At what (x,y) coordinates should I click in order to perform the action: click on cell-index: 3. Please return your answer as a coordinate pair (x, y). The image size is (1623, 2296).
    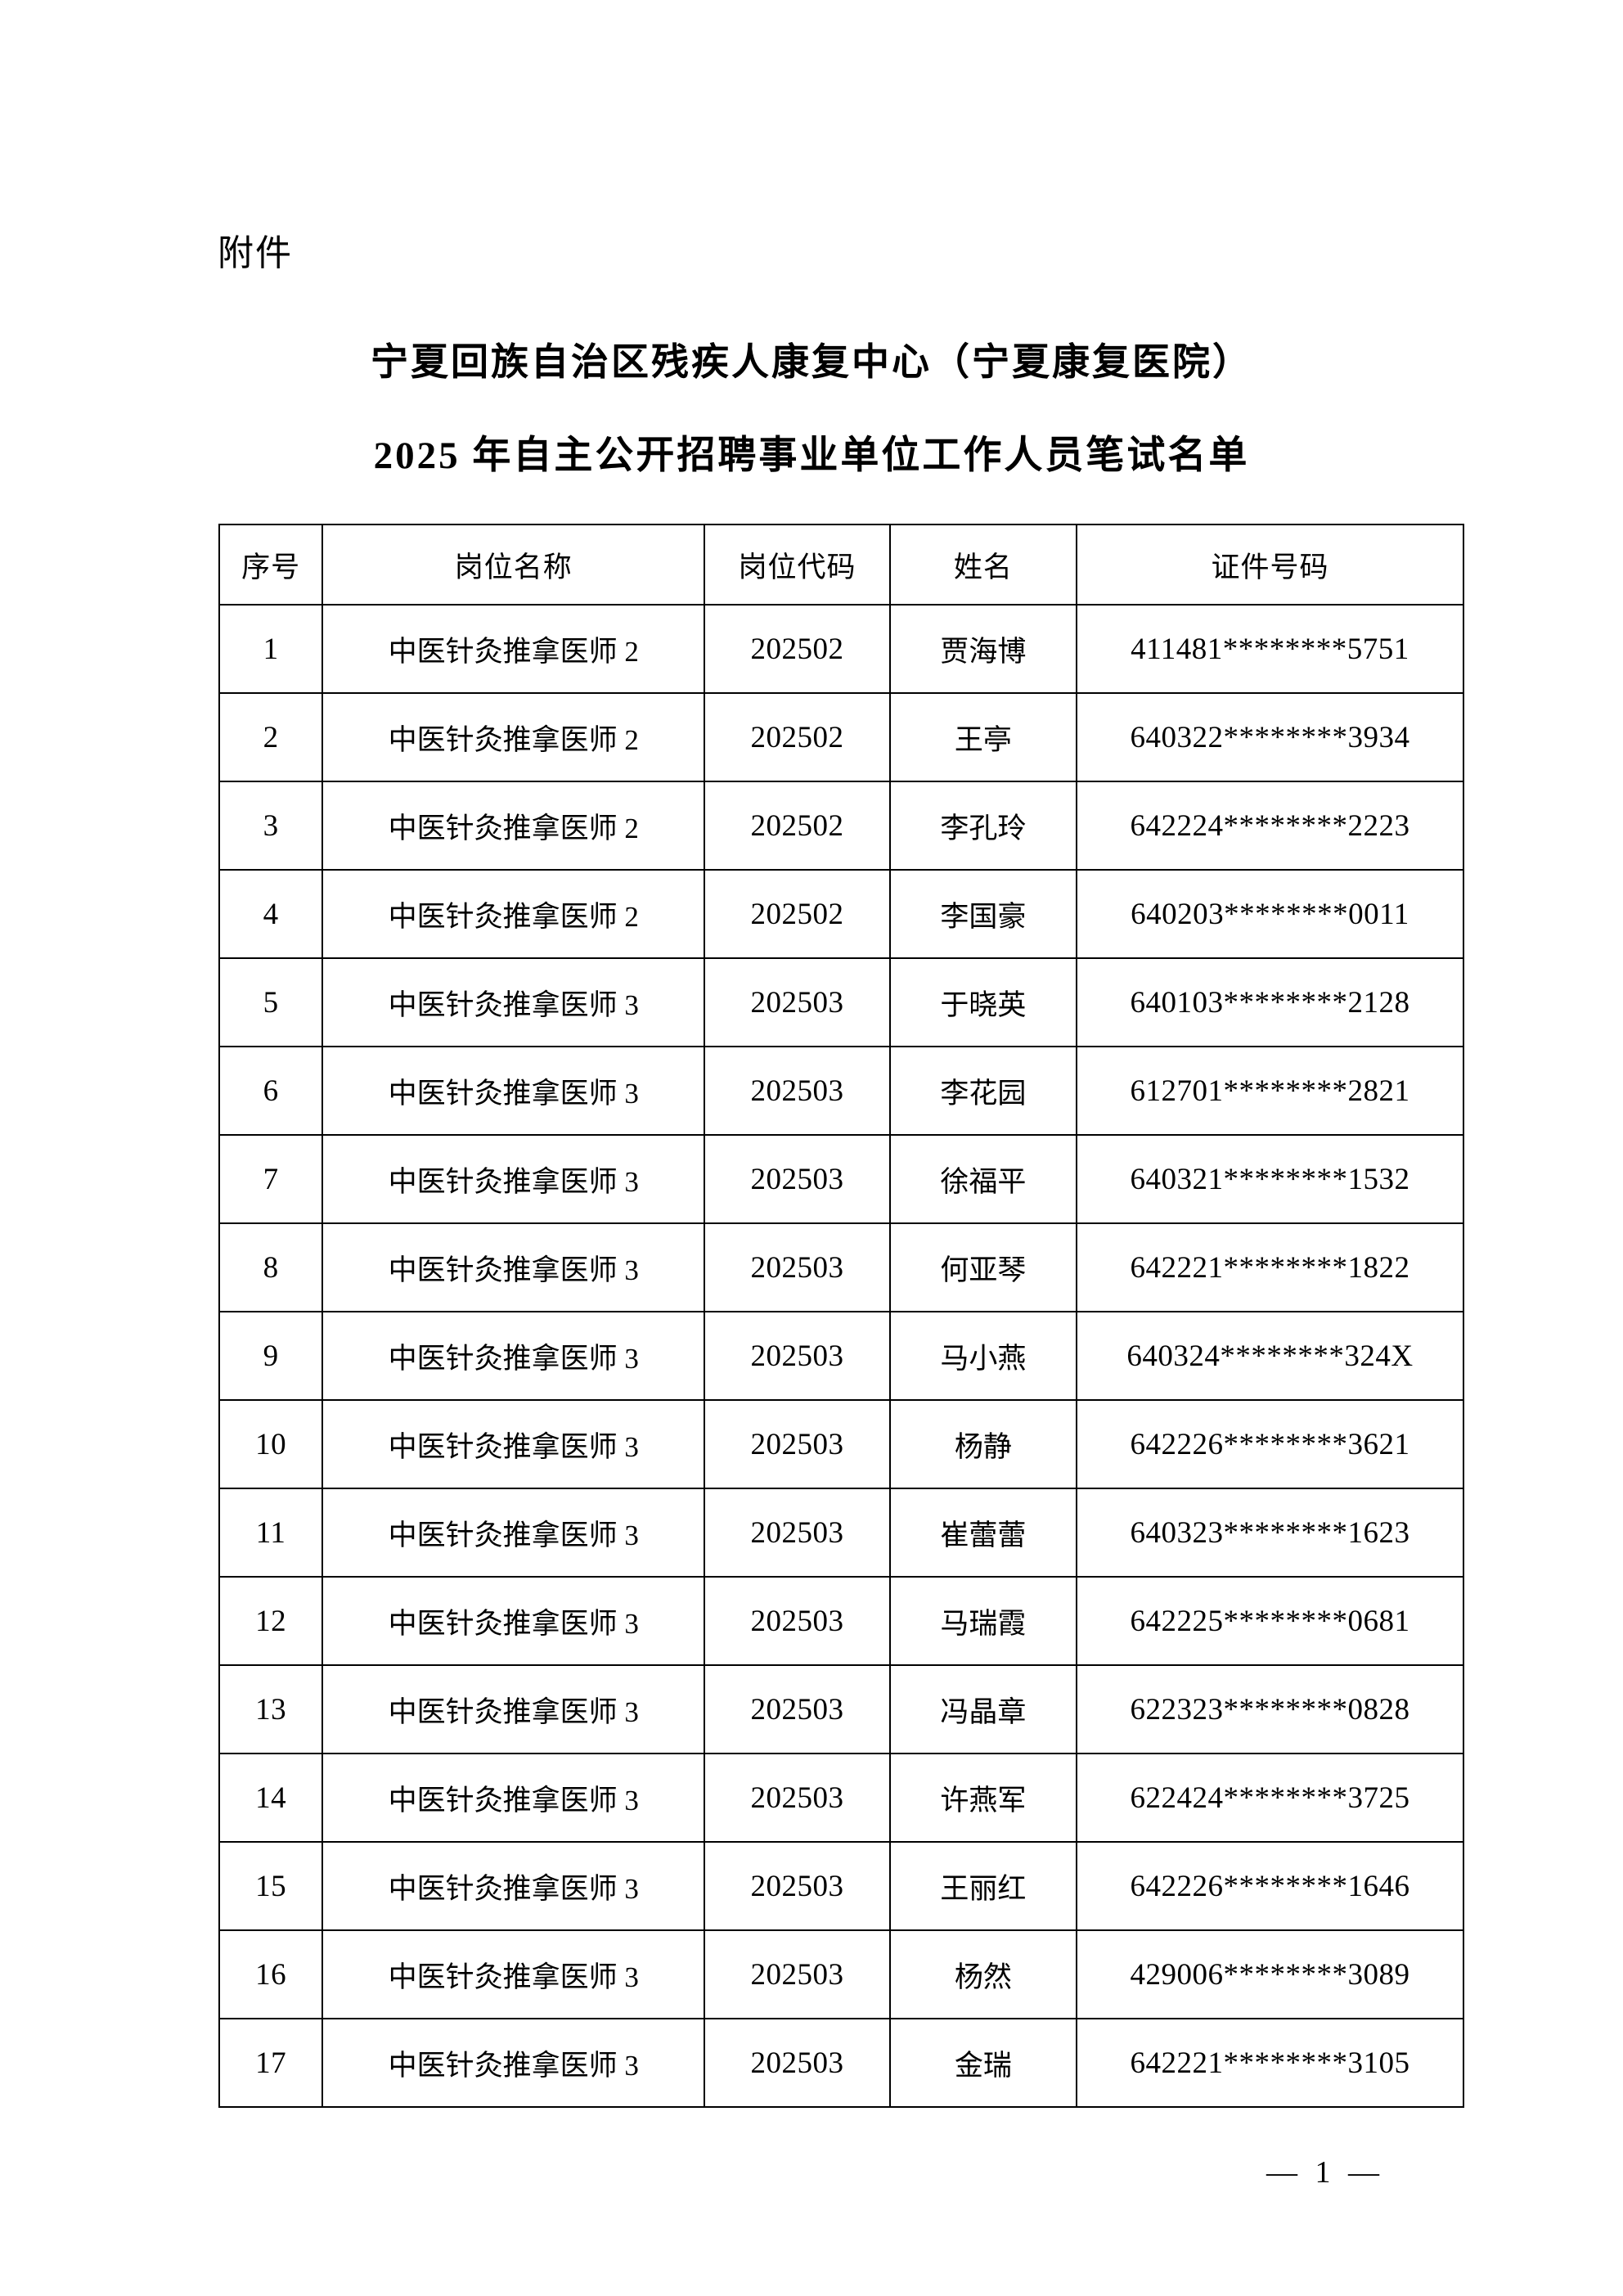
    Looking at the image, I should click on (271, 826).